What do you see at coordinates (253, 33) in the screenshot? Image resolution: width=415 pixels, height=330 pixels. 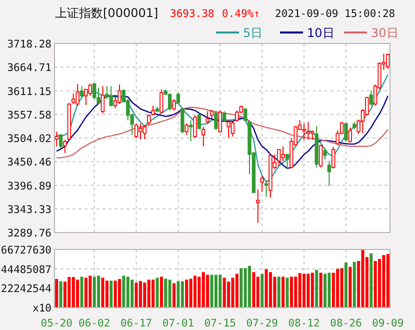 I see `legend-label: 5日` at bounding box center [253, 33].